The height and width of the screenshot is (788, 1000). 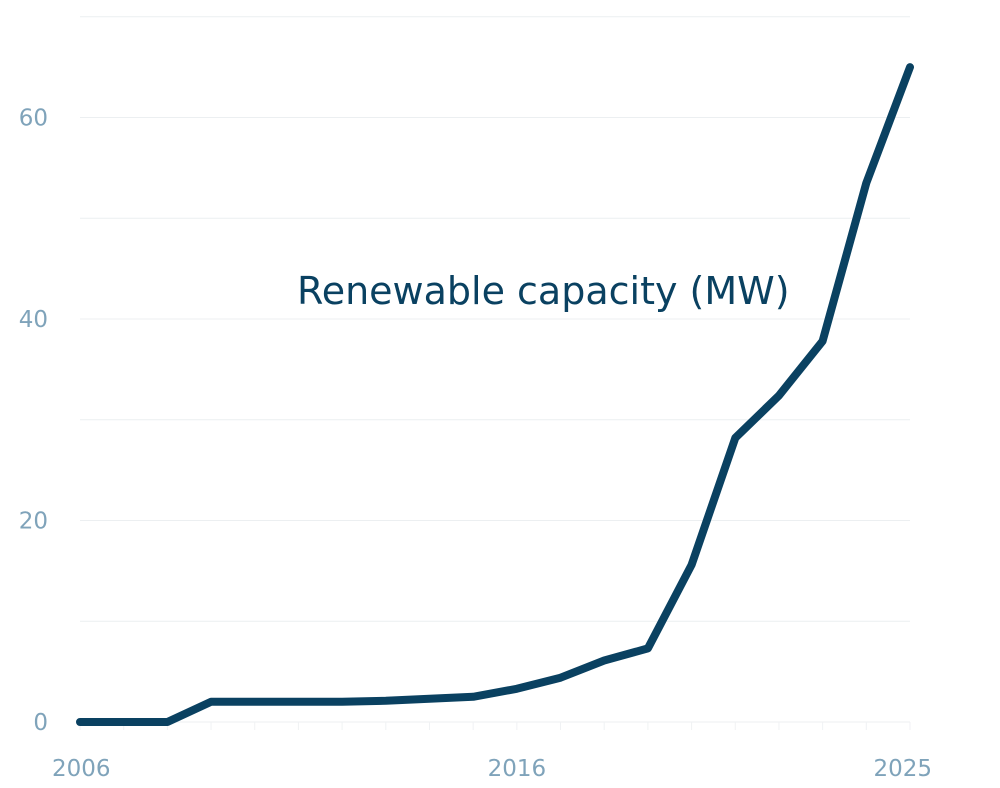 What do you see at coordinates (33, 420) in the screenshot?
I see `y-axis: 0 20 40 60` at bounding box center [33, 420].